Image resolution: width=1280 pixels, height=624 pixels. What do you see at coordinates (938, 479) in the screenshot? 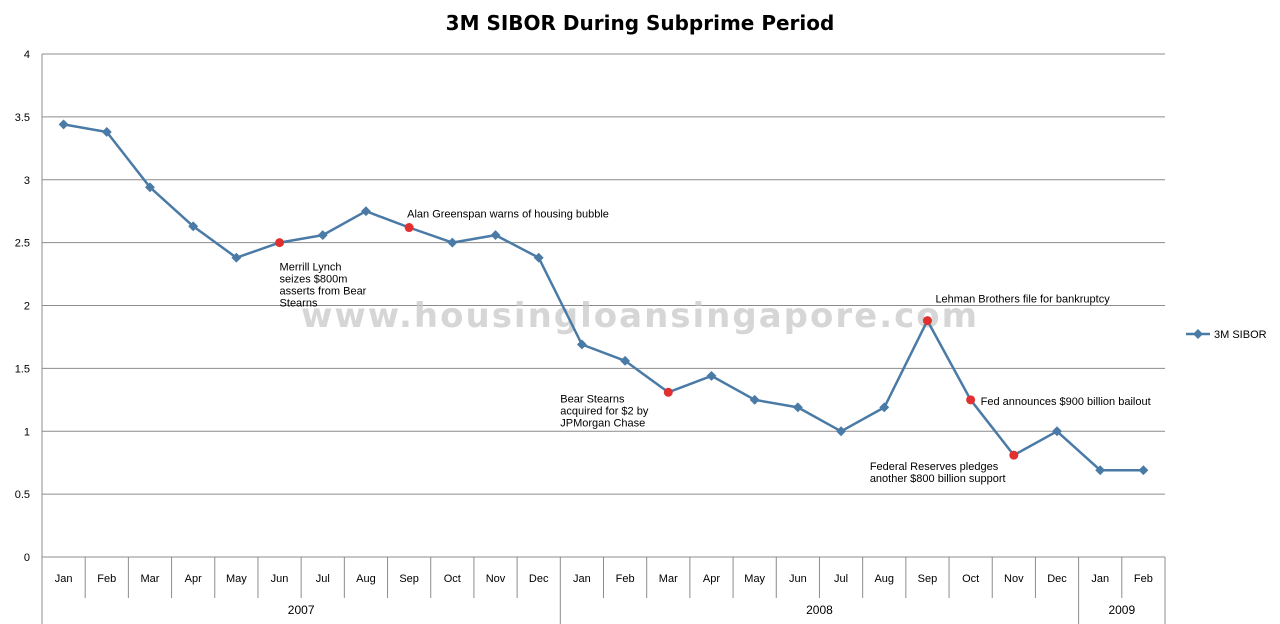
I see `annotation-text: another $800 billion support` at bounding box center [938, 479].